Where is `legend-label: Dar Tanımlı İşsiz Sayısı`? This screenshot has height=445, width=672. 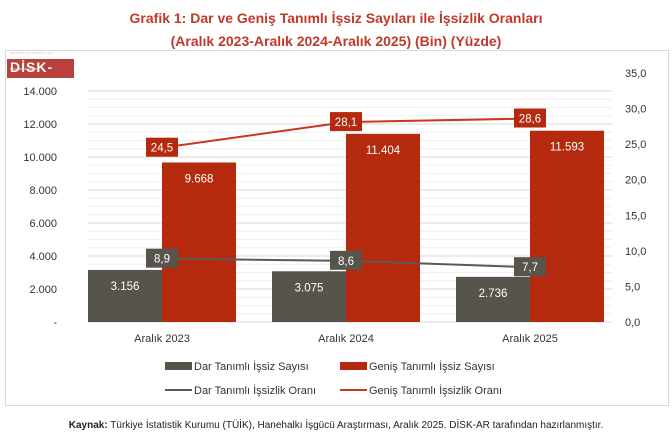 legend-label: Dar Tanımlı İşsiz Sayısı is located at coordinates (251, 366).